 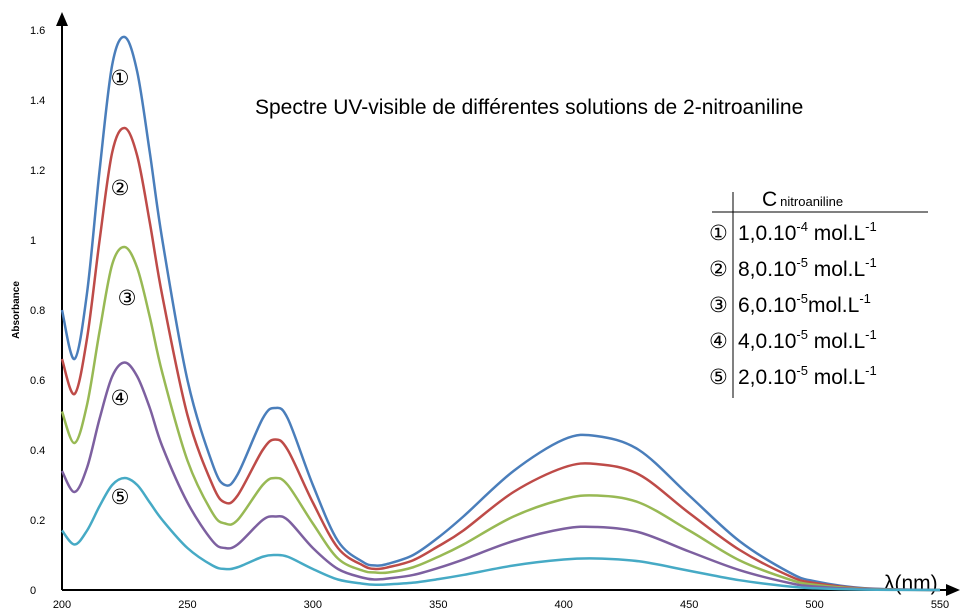 I want to click on x-tick-label: 550, so click(x=940, y=605).